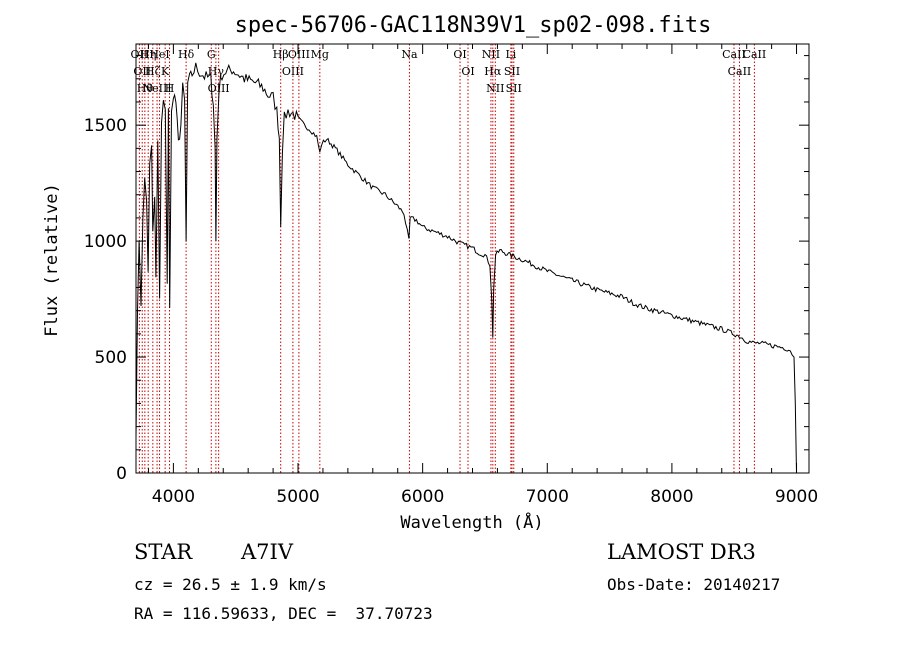 Image resolution: width=900 pixels, height=649 pixels. I want to click on y-tick-label: 1500, so click(105, 126).